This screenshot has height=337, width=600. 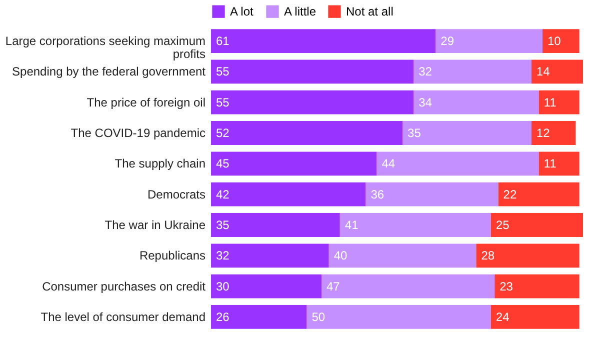 What do you see at coordinates (351, 225) in the screenshot?
I see `data-label: 41` at bounding box center [351, 225].